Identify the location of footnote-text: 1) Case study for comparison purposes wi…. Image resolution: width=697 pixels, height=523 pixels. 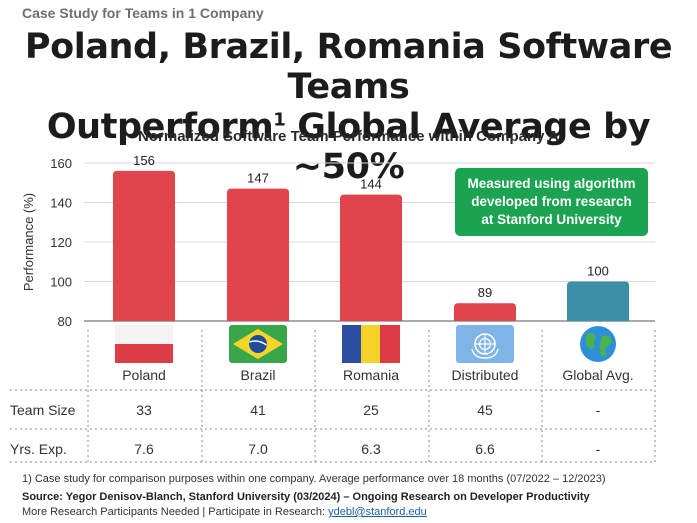
(314, 479).